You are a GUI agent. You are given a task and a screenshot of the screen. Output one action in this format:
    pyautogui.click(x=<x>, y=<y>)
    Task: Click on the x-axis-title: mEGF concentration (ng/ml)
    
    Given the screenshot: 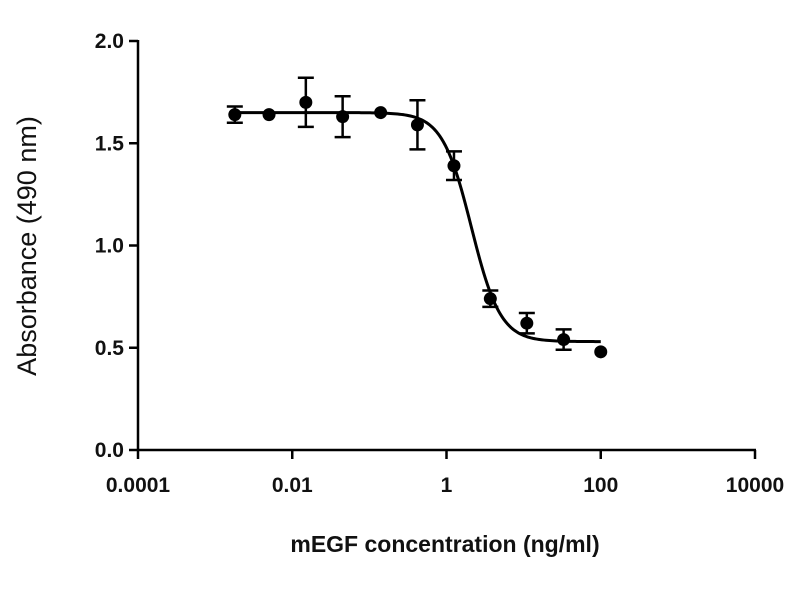 What is the action you would take?
    pyautogui.click(x=444, y=544)
    